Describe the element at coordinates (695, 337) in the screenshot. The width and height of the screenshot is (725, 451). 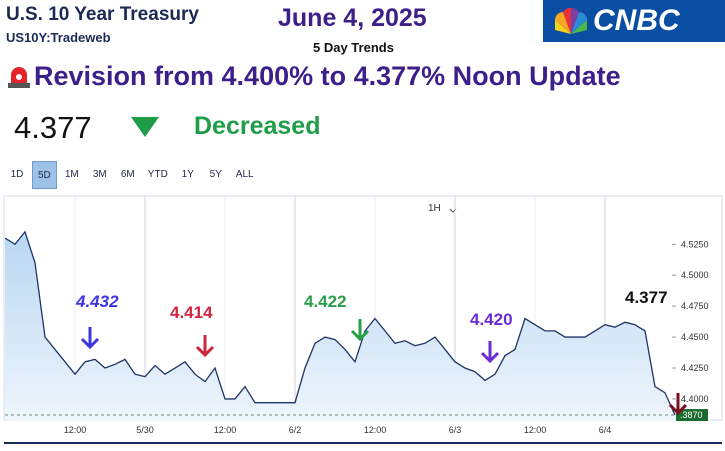
I see `y-tick-label: 4.4500` at that location.